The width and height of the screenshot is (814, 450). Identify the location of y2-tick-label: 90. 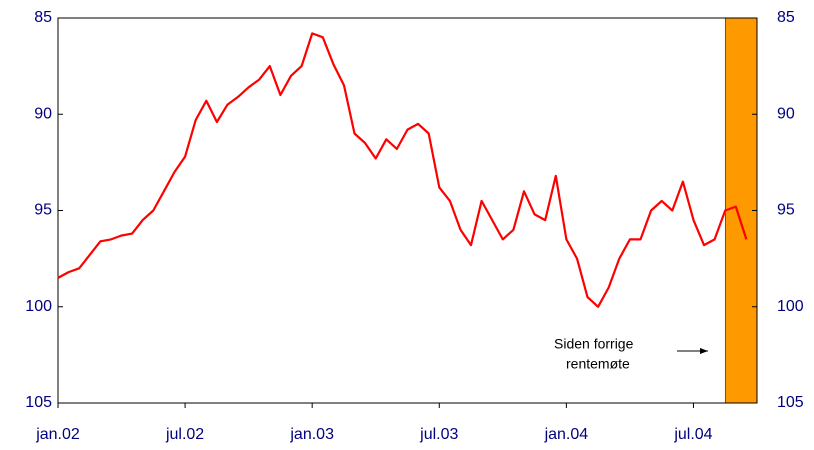
(786, 113).